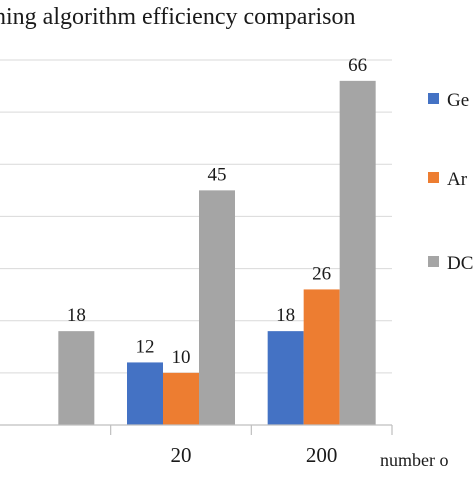  I want to click on data-label: 26, so click(321, 273).